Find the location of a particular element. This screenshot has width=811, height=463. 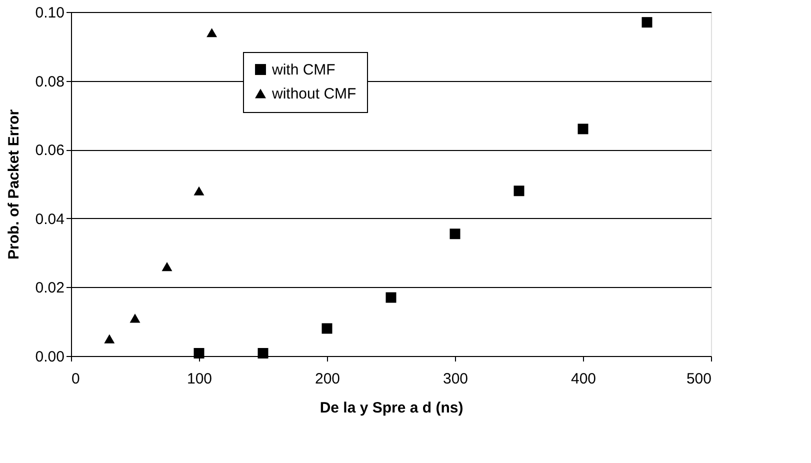

x-tick-label: 400 is located at coordinates (583, 379).